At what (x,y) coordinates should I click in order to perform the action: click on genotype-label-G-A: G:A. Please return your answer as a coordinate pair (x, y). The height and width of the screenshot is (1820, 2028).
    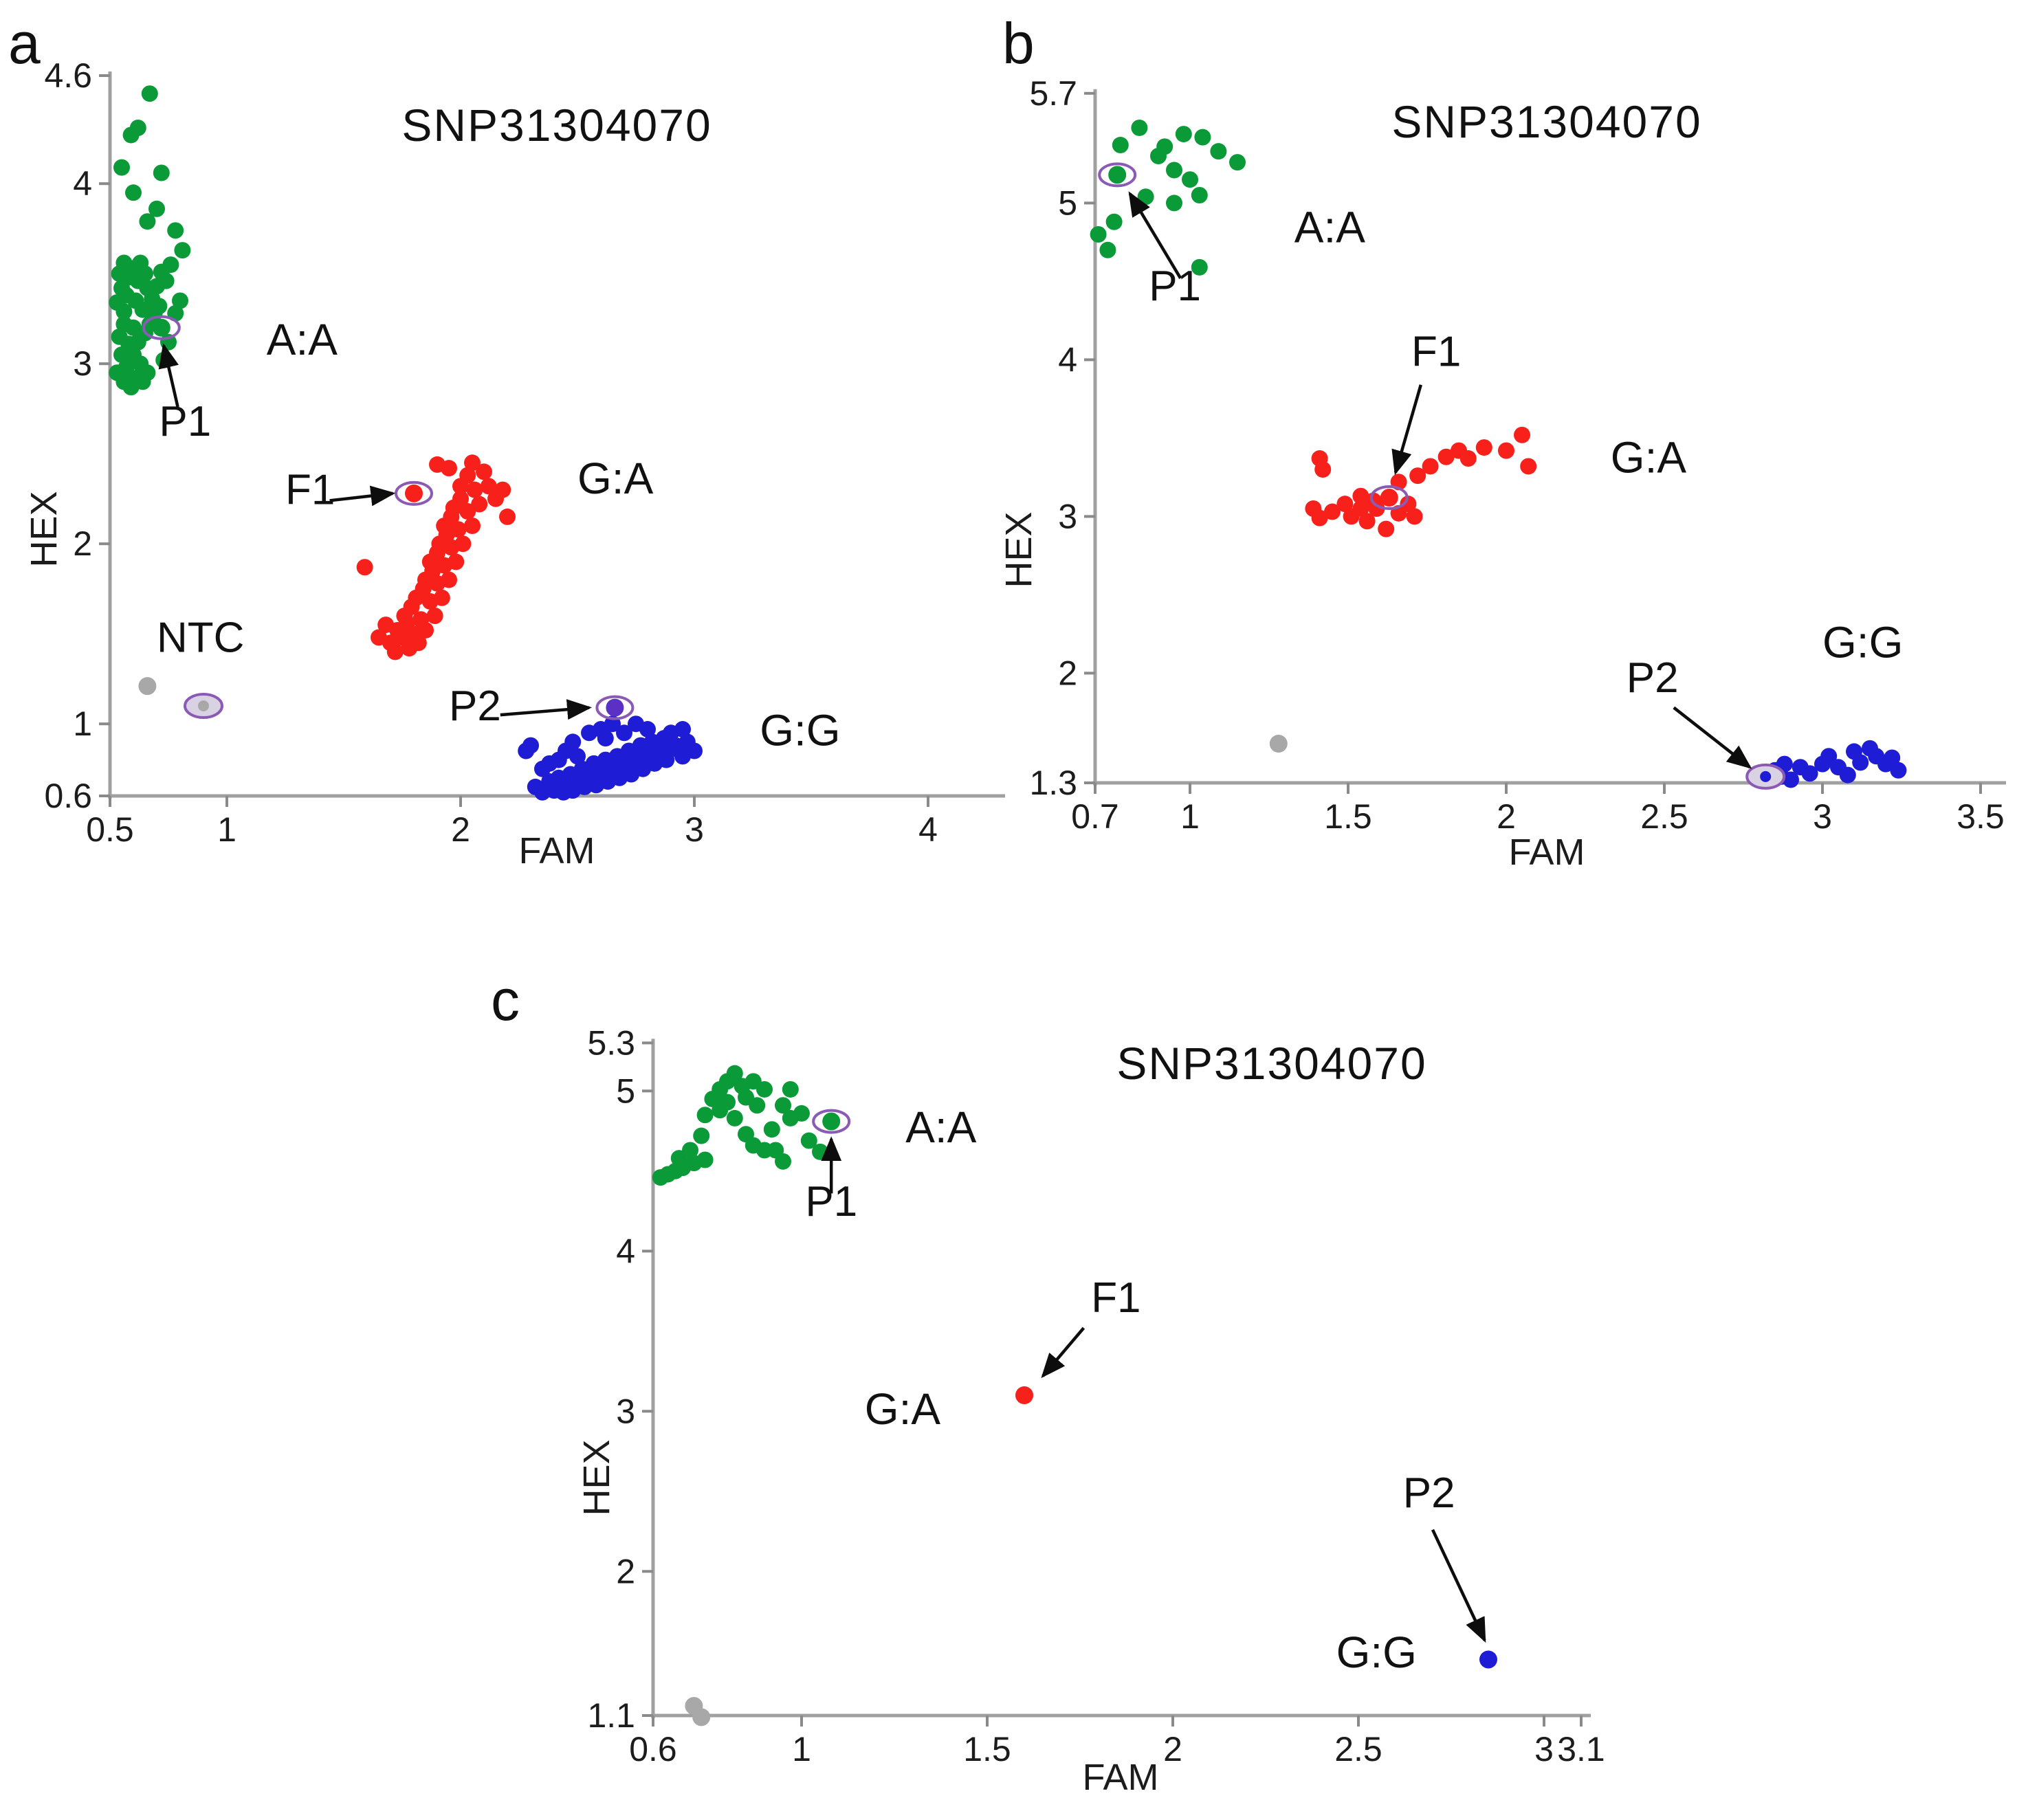
    Looking at the image, I should click on (616, 478).